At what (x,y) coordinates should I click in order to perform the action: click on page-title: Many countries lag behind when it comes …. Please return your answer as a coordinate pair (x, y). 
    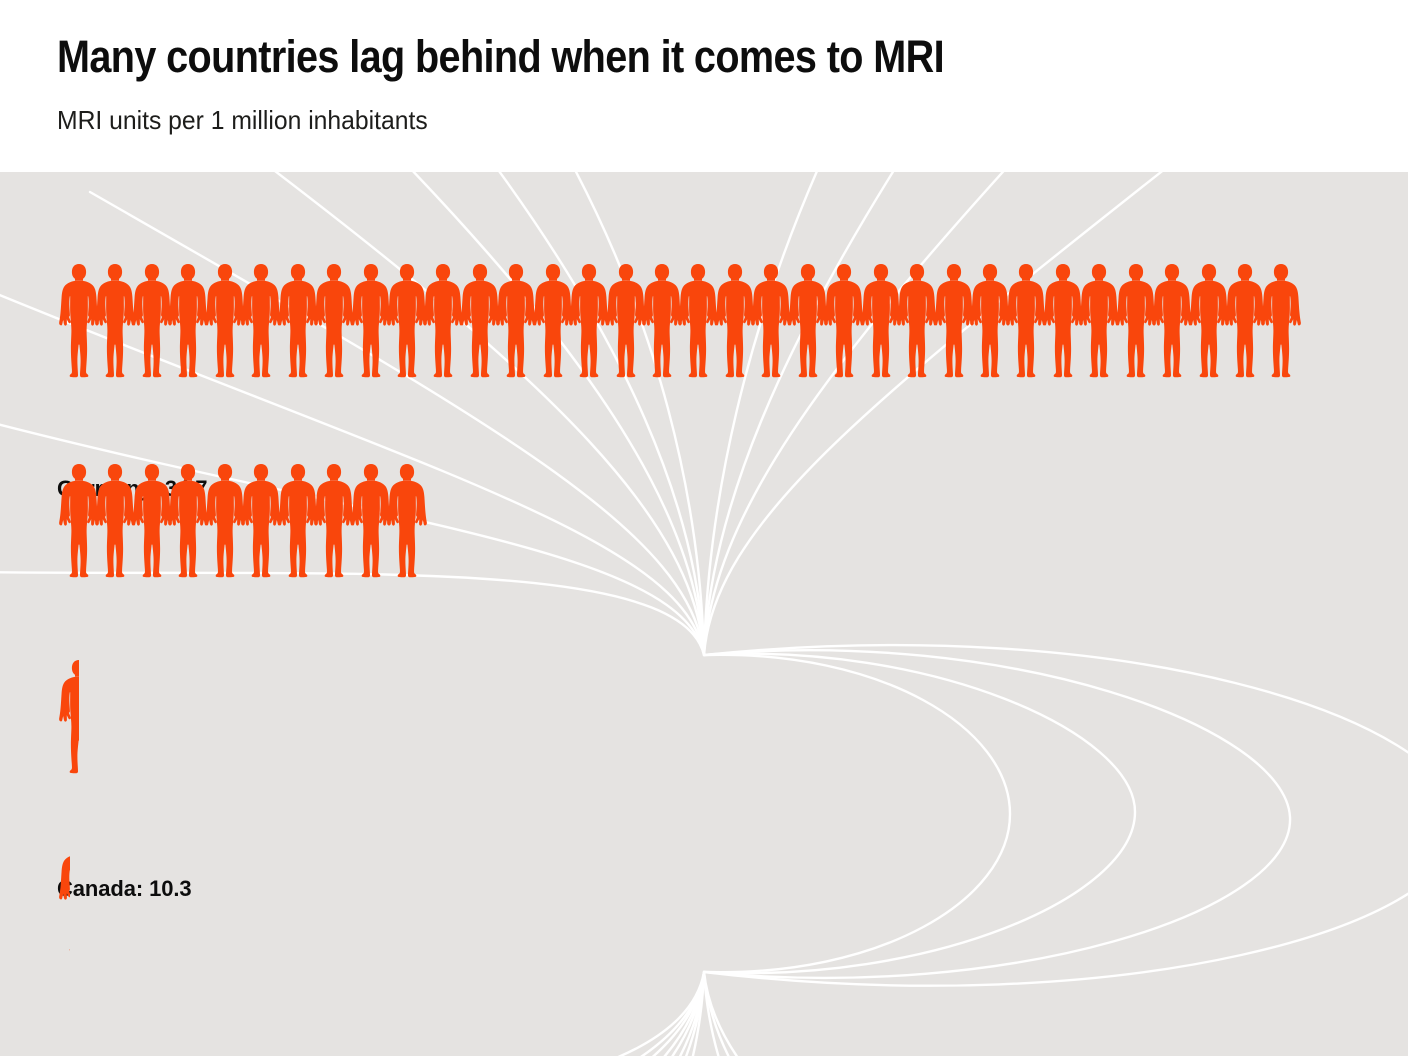
    Looking at the image, I should click on (501, 56).